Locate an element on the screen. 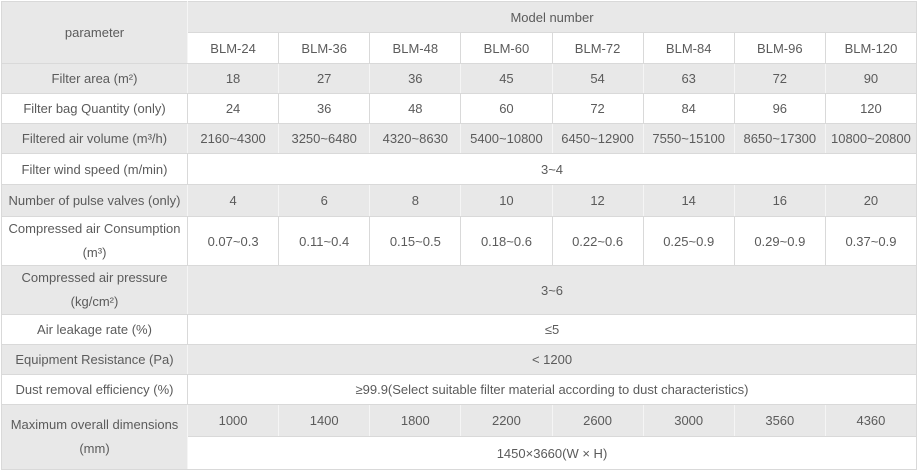 This screenshot has width=923, height=470. merged-value-cell: ≤5 is located at coordinates (552, 329).